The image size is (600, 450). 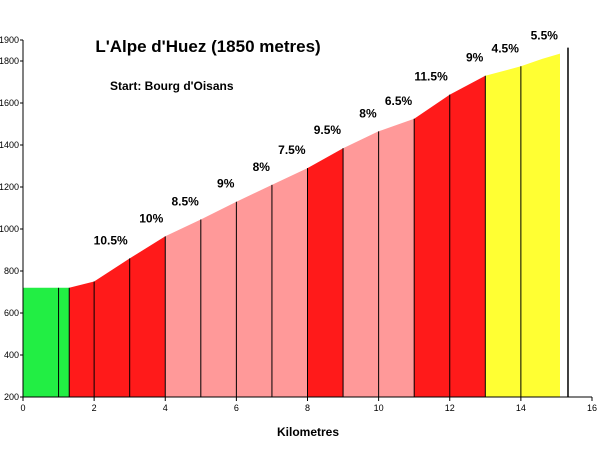 What do you see at coordinates (236, 408) in the screenshot?
I see `x-tick-label: 6` at bounding box center [236, 408].